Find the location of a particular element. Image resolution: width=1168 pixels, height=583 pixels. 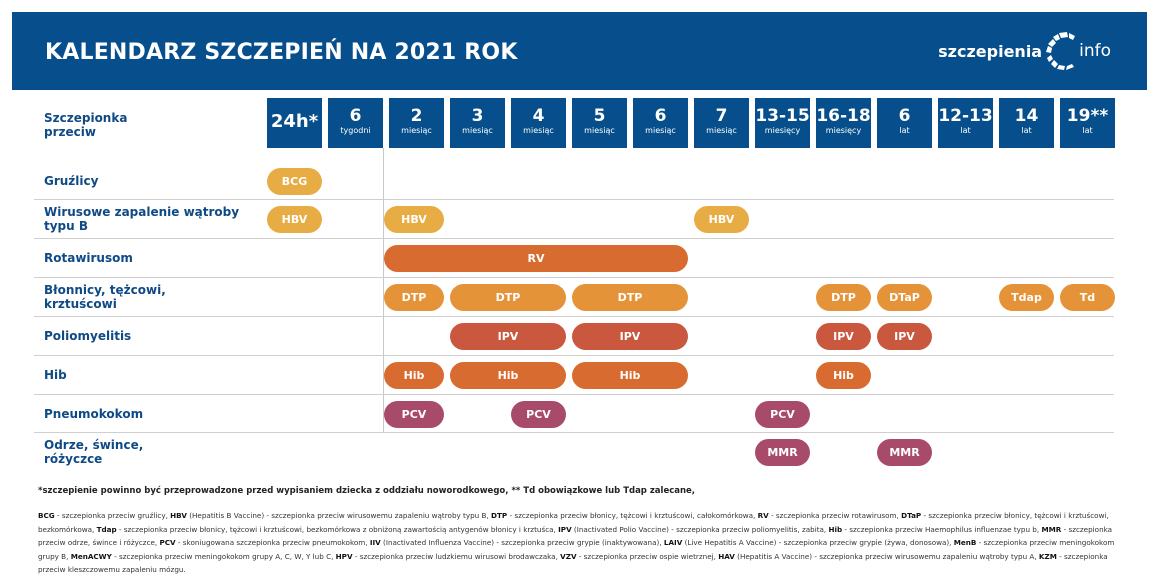

age-value: 4 is located at coordinates (538, 116).